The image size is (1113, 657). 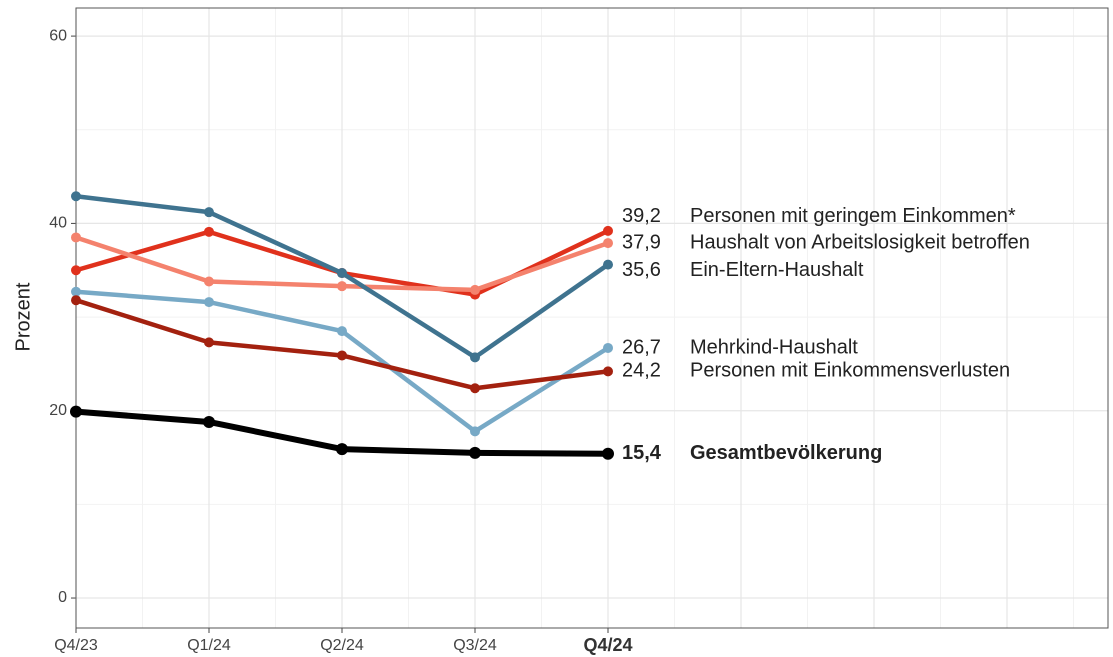 What do you see at coordinates (853, 216) in the screenshot?
I see `series-label: Personen mit geringem Einkommen*` at bounding box center [853, 216].